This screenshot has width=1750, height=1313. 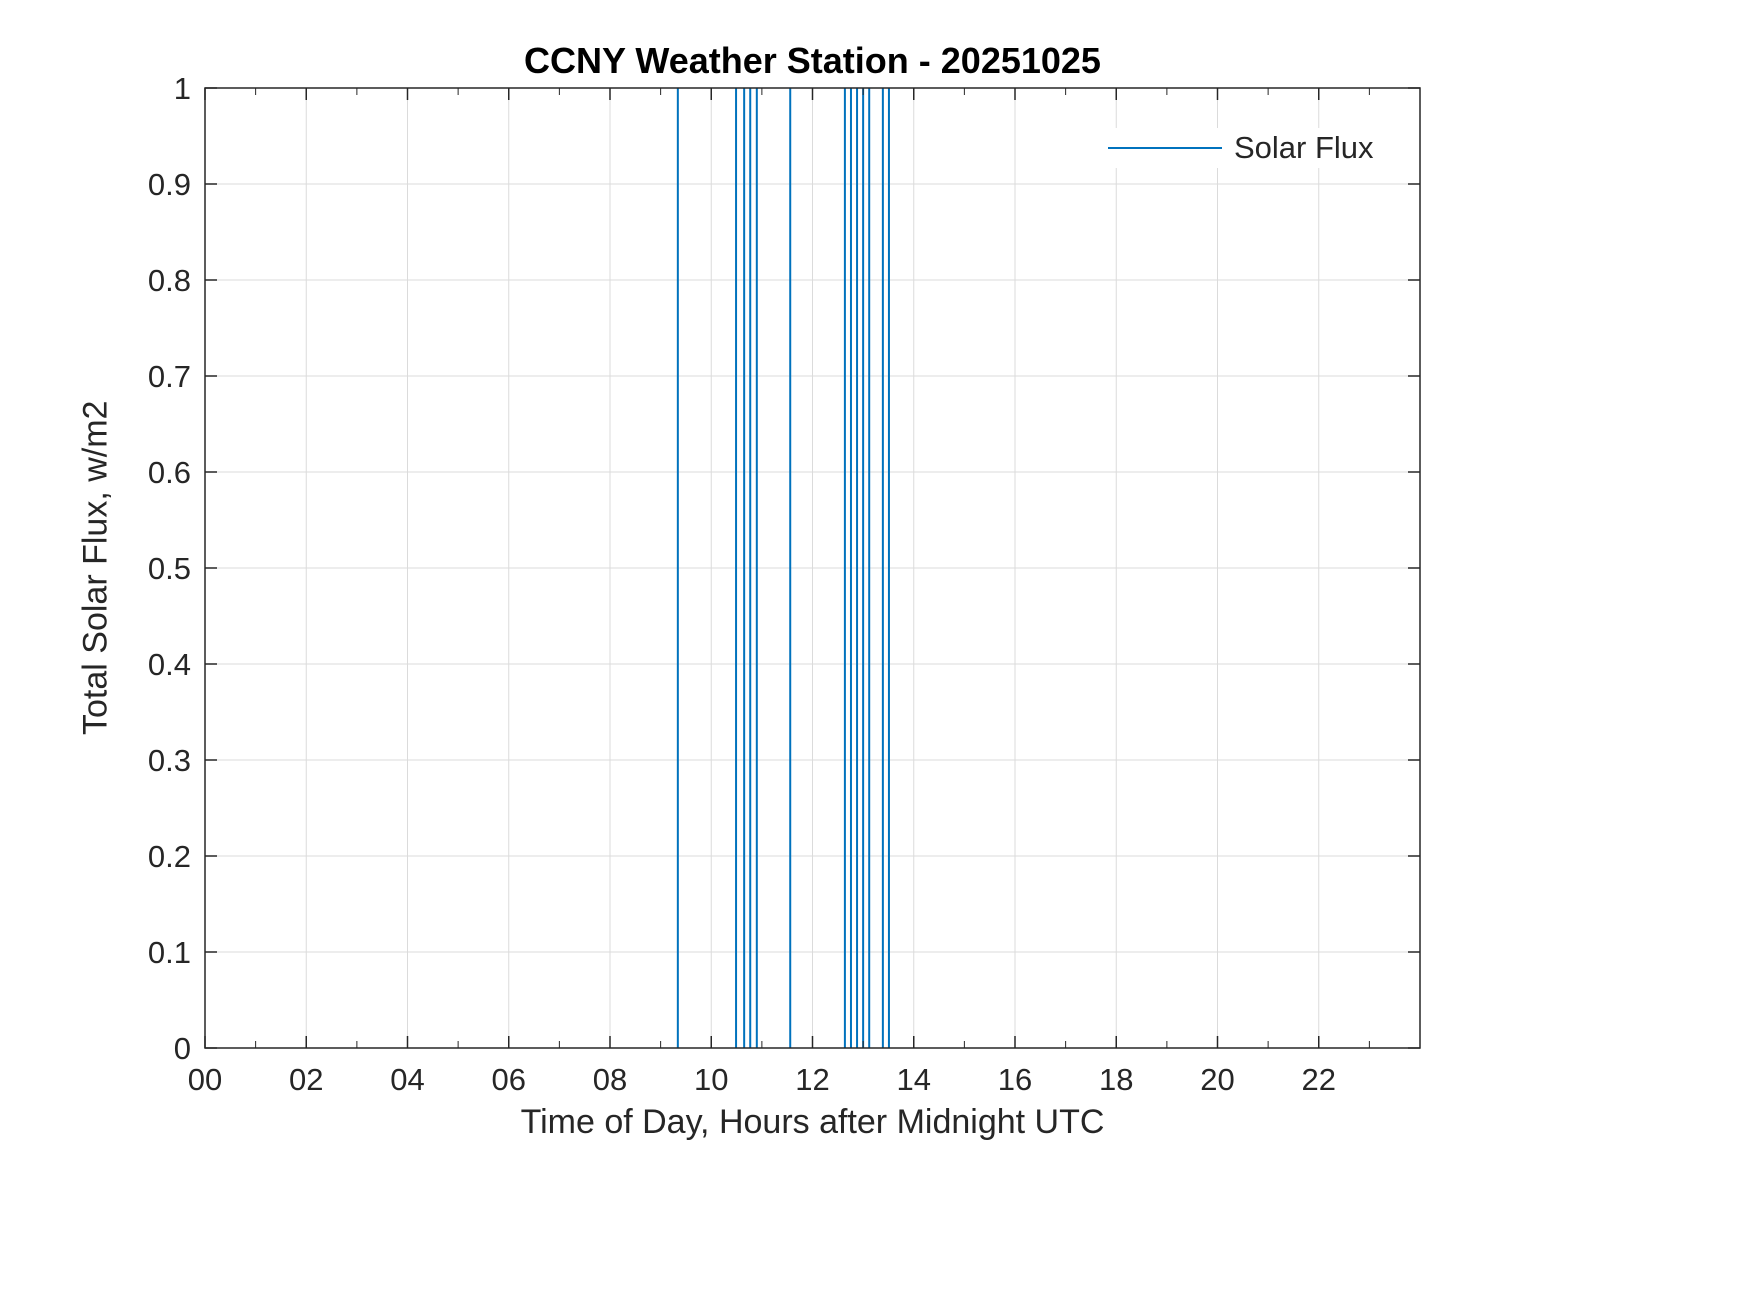 I want to click on x-tick-label: 20, so click(x=1217, y=1079).